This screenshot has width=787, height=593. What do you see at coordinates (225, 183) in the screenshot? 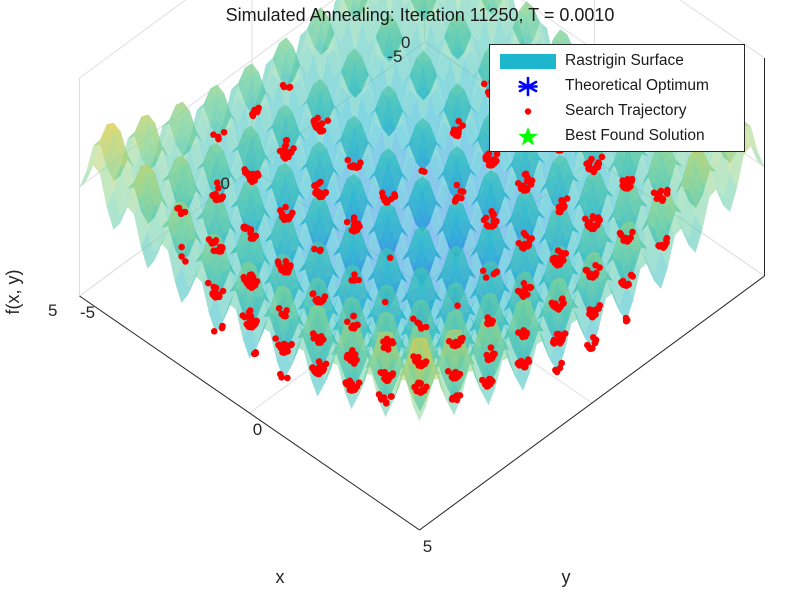
I see `x-tick-label: 0` at bounding box center [225, 183].